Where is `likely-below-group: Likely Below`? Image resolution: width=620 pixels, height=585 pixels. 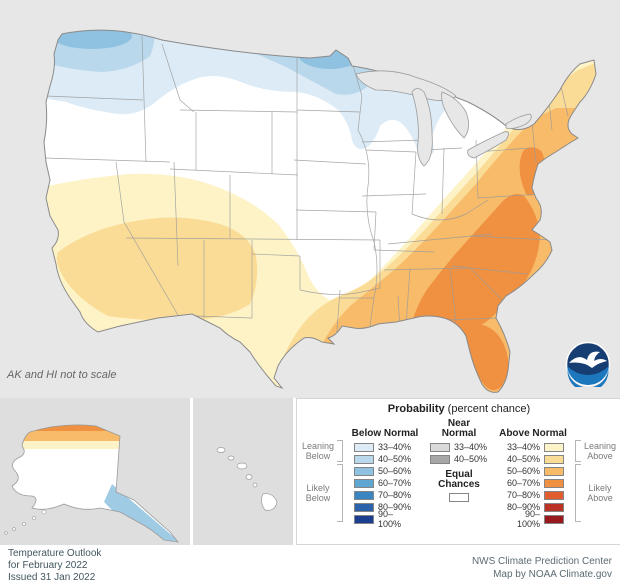
likely-below-group: Likely Below is located at coordinates (321, 493).